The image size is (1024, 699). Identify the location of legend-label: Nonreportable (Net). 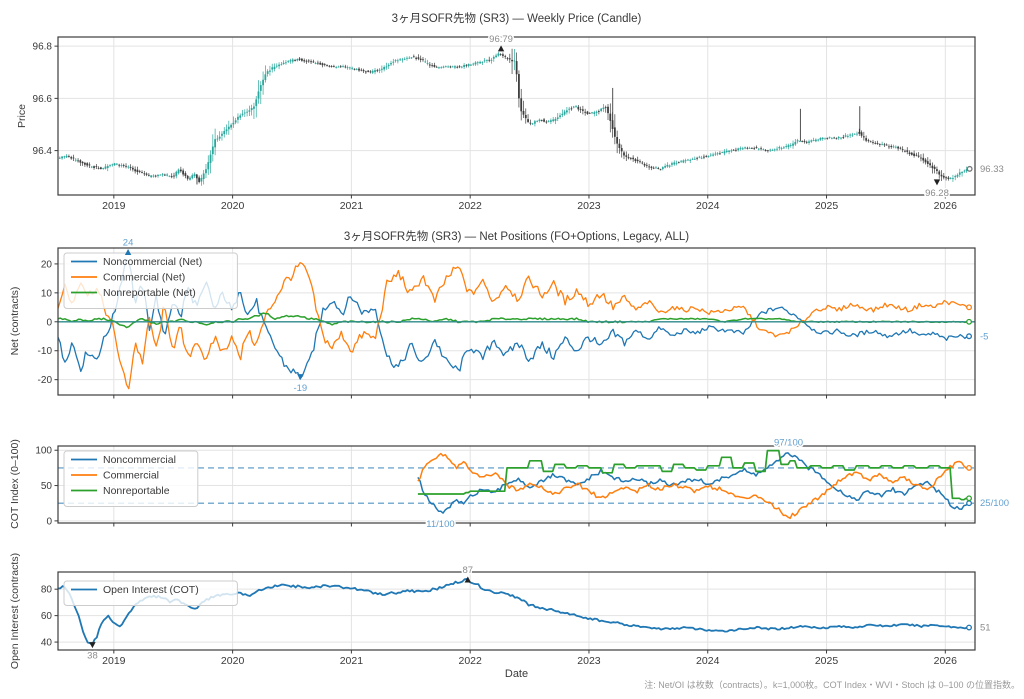
(149, 293).